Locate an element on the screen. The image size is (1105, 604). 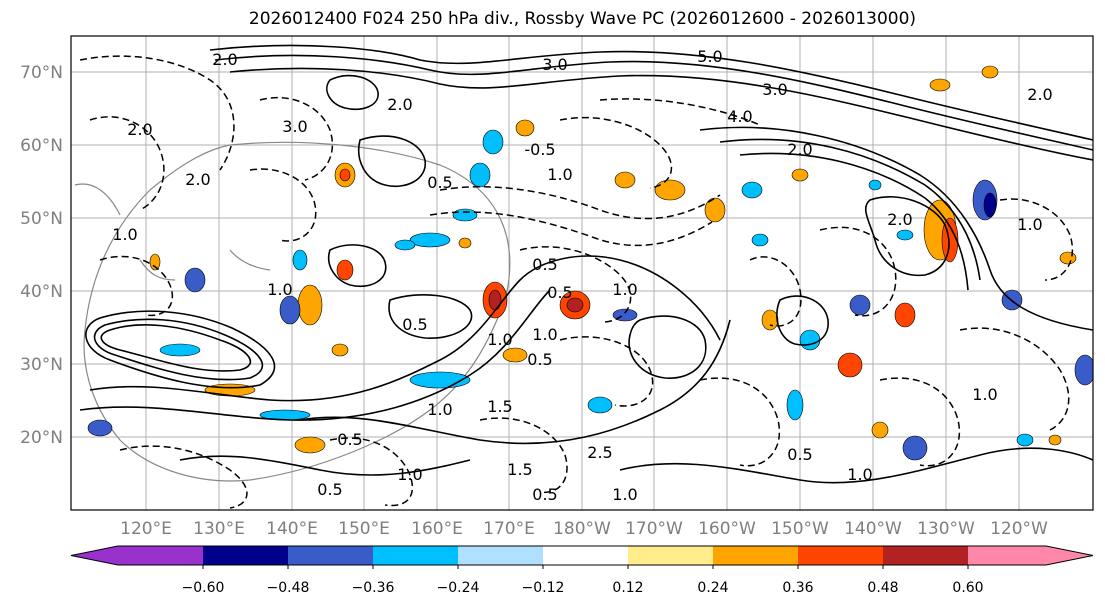
colorbar-tick-label: 0.12 is located at coordinates (627, 588).